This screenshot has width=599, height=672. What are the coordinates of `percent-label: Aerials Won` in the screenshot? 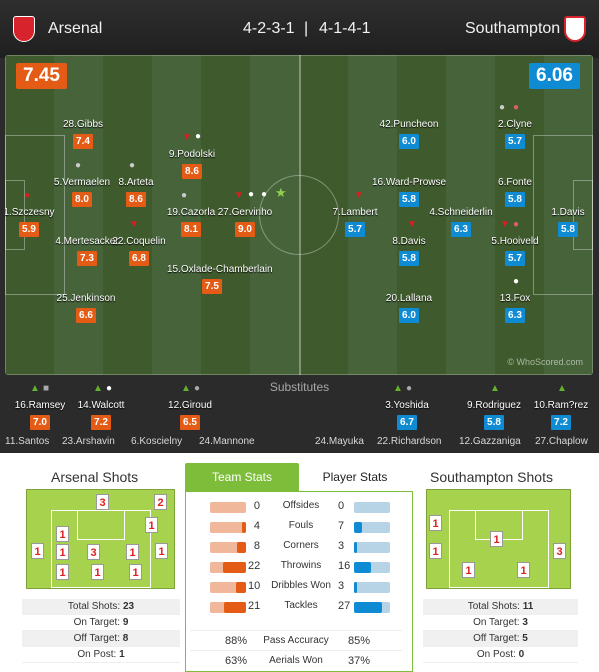 It's located at (296, 660).